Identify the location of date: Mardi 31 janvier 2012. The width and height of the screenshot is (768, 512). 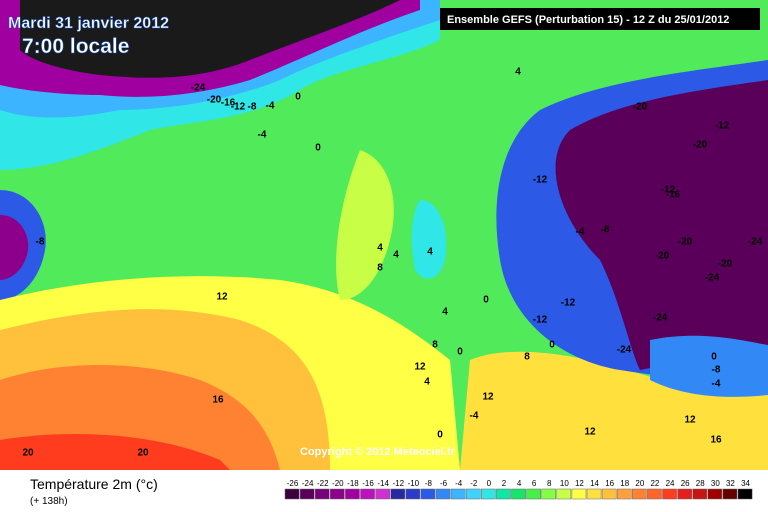
(88, 23).